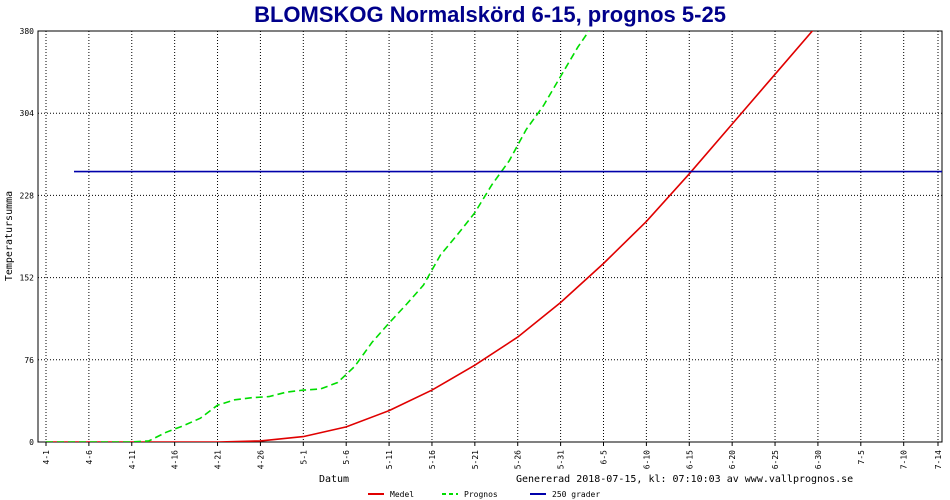  Describe the element at coordinates (475, 459) in the screenshot. I see `x-tick-label: 5-21` at that location.